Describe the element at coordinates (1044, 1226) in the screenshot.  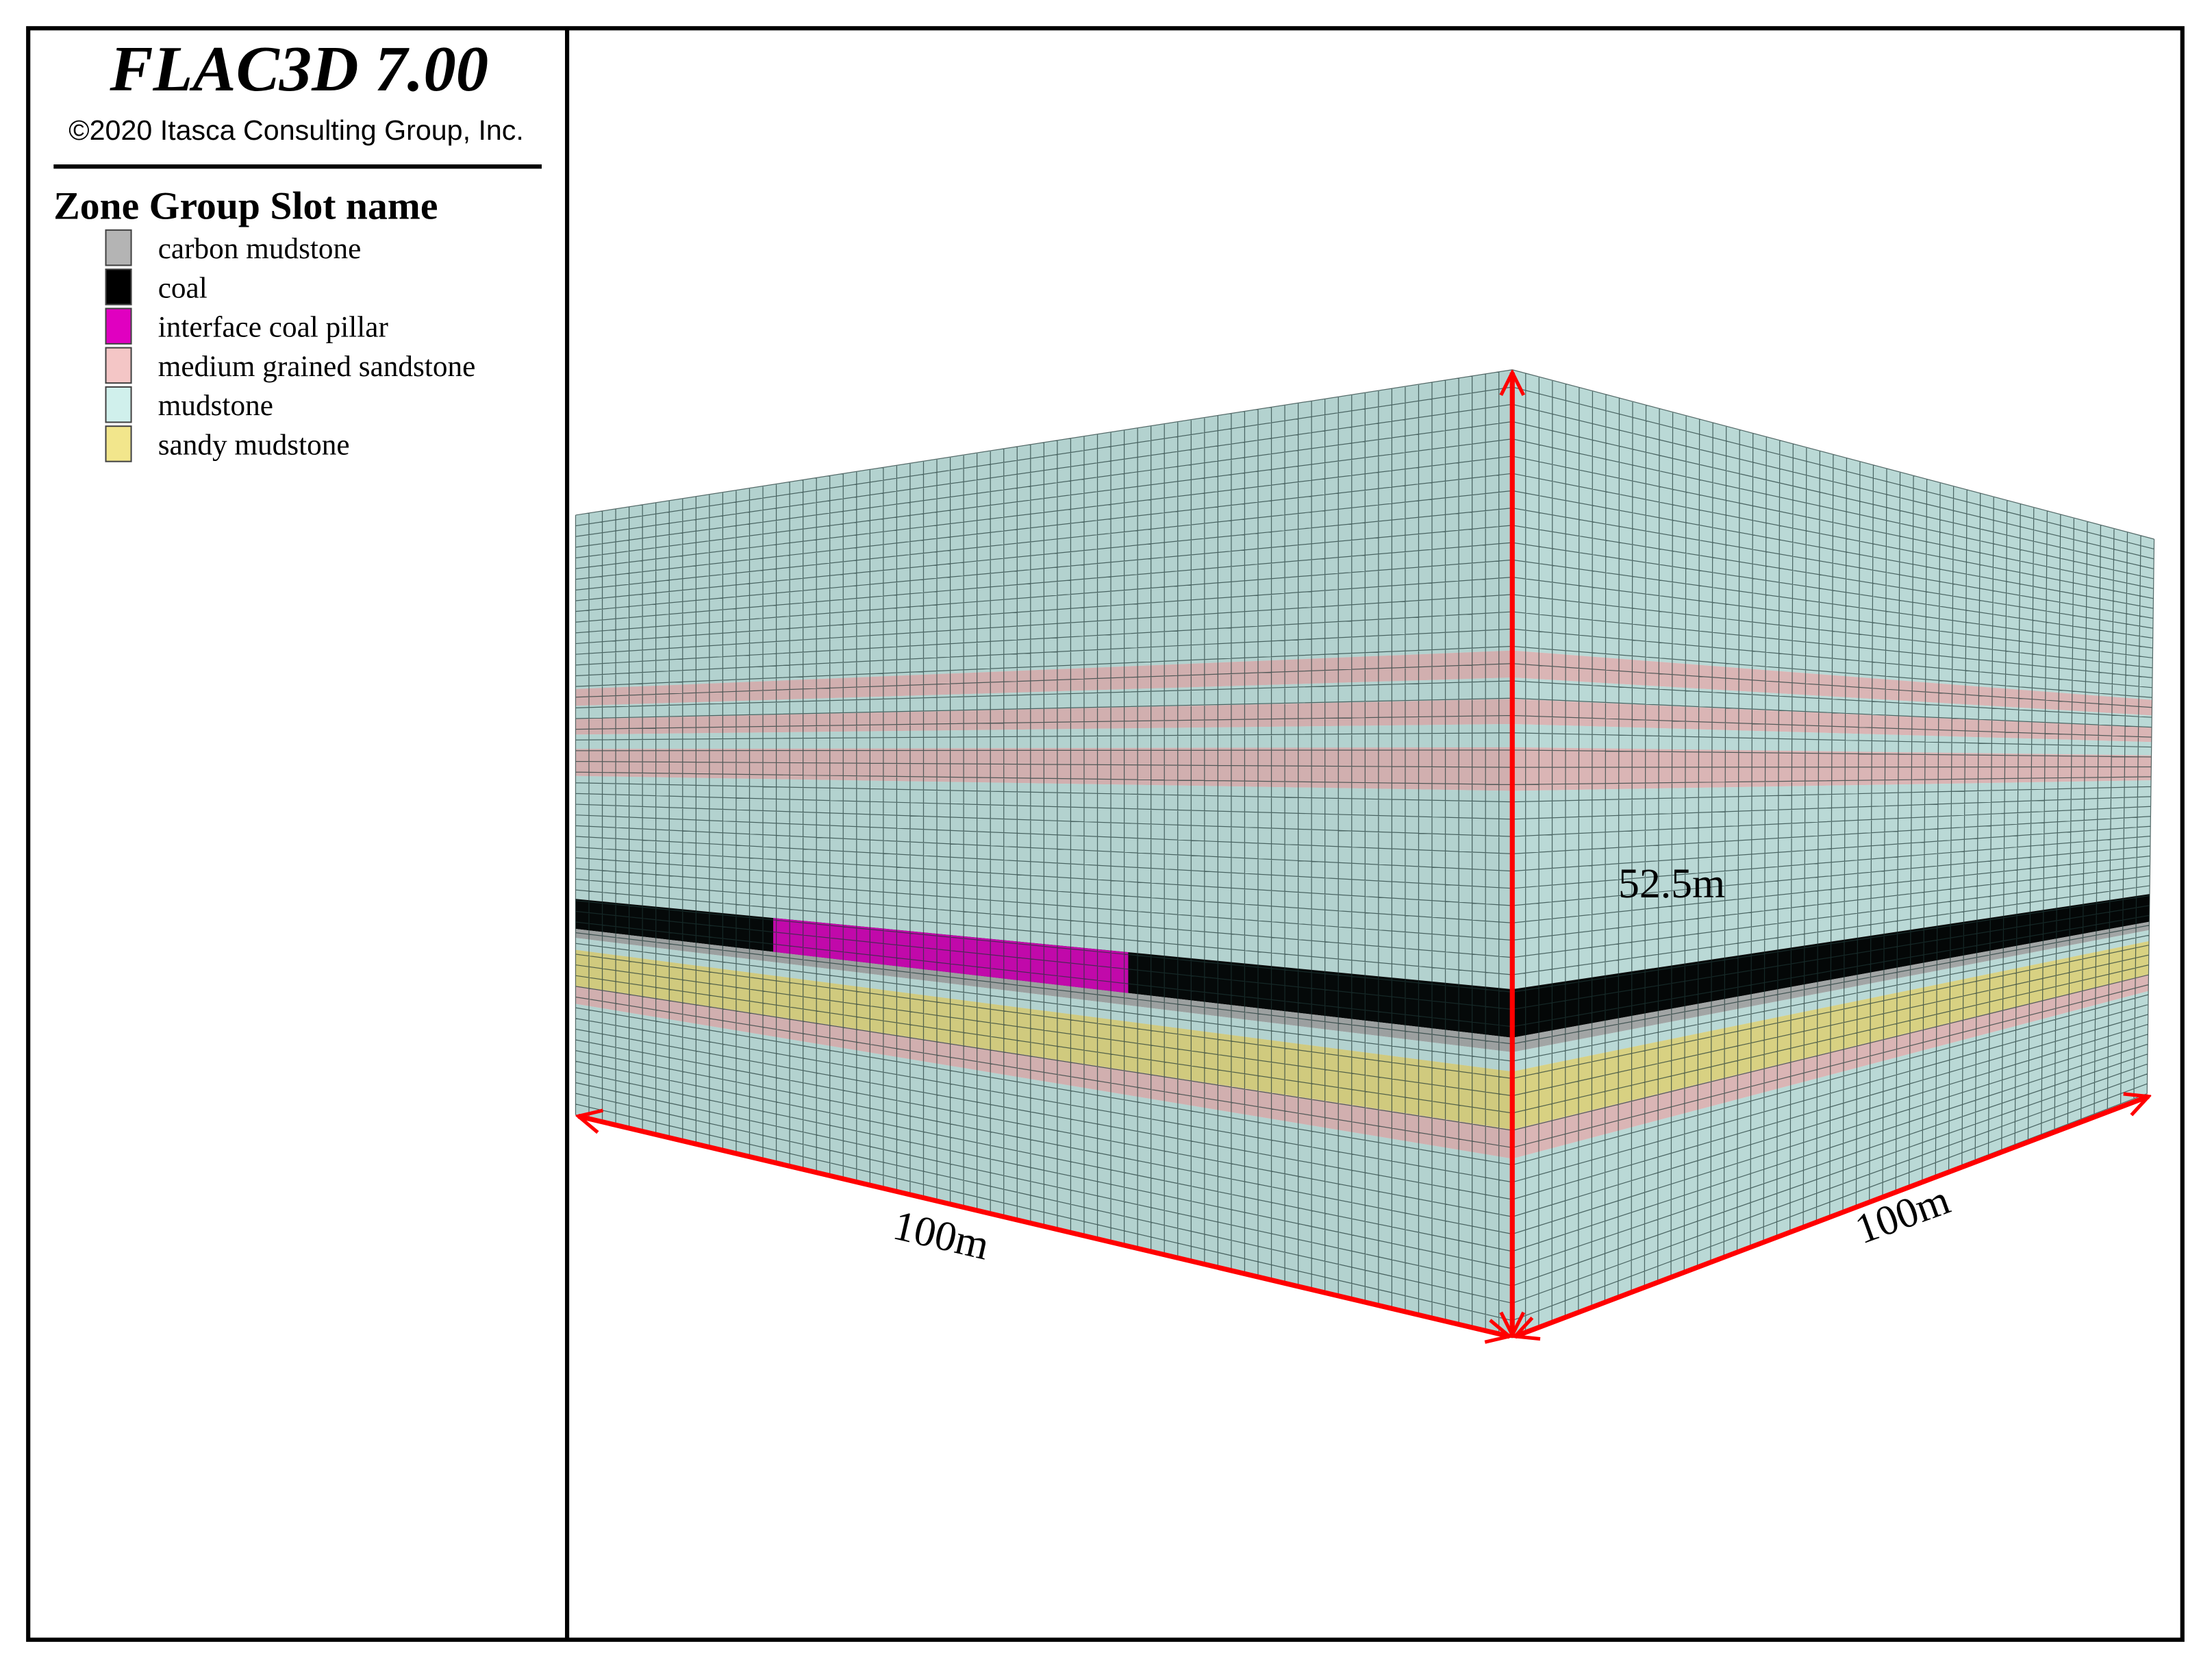
I see `length-arrow` at that location.